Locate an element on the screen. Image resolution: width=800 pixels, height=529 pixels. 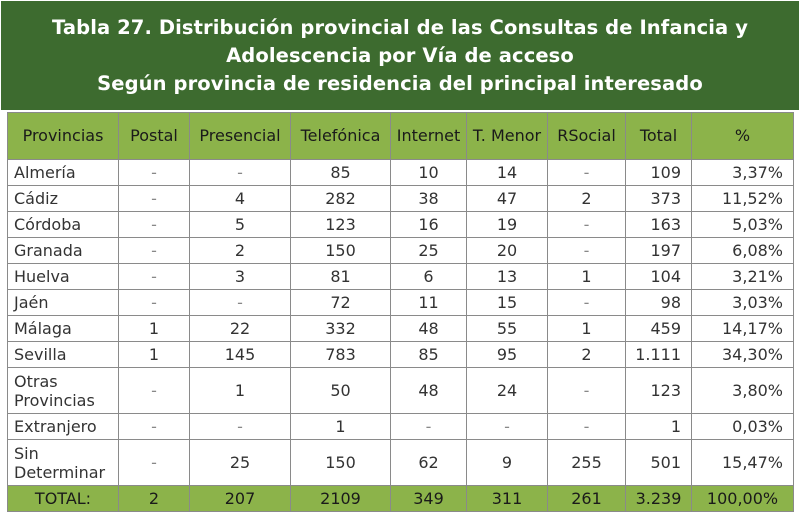
totals-label: TOTAL: is located at coordinates (63, 498).